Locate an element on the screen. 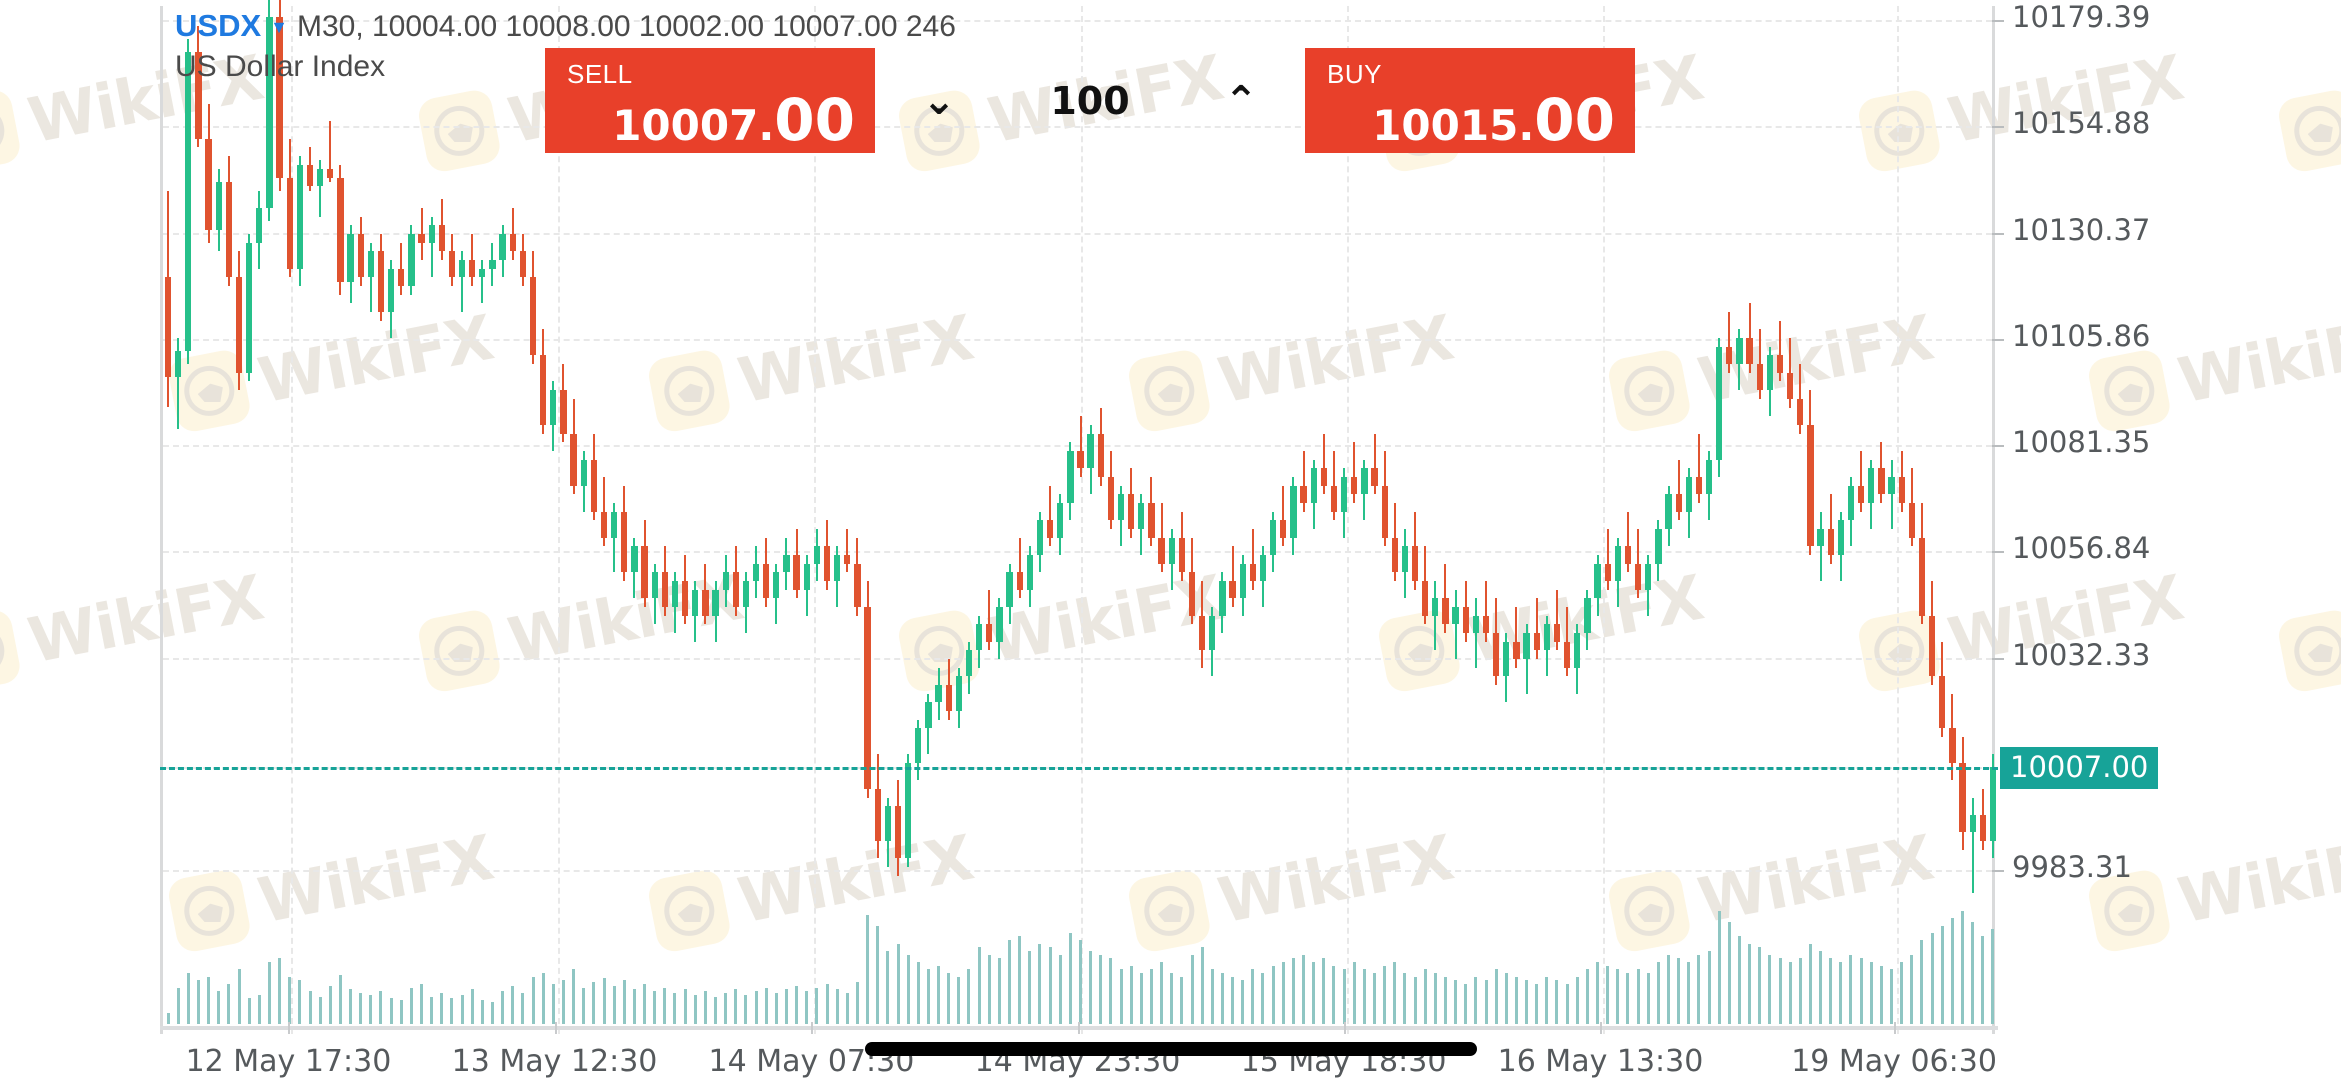  volume-value: 100 is located at coordinates (1090, 100).